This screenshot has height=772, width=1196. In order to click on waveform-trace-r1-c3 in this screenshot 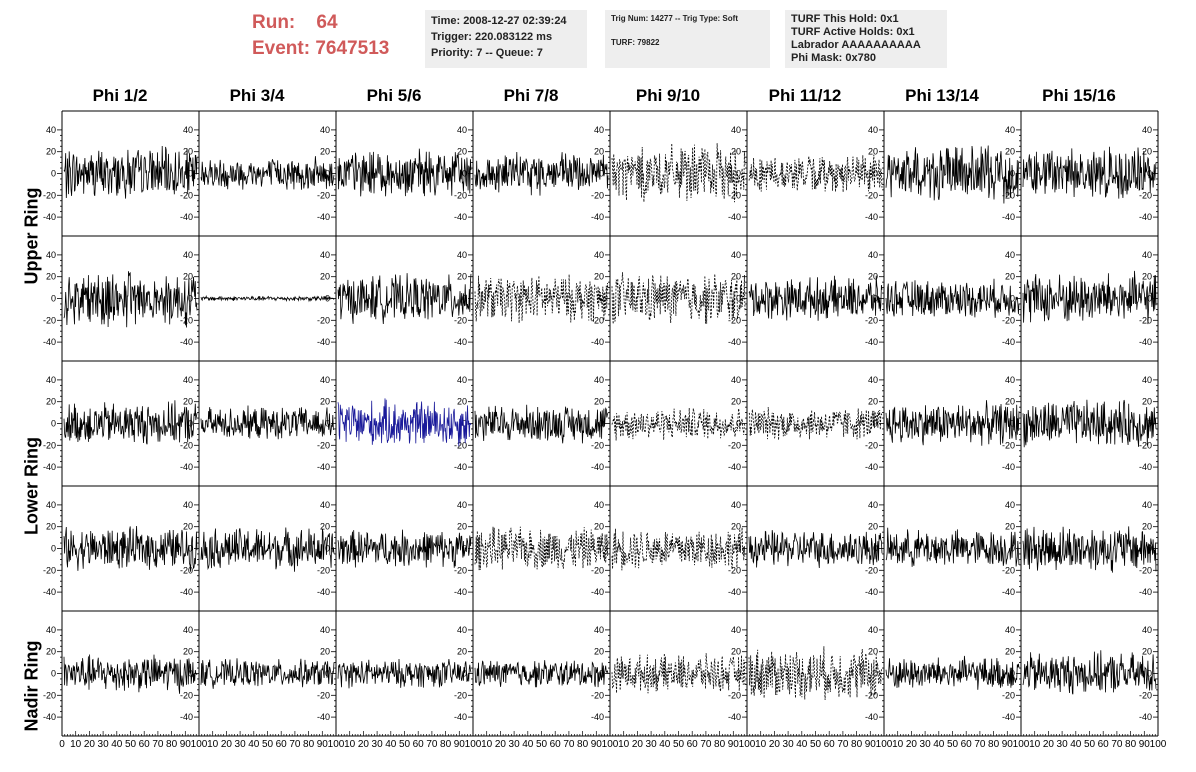, I will do `click(541, 299)`.